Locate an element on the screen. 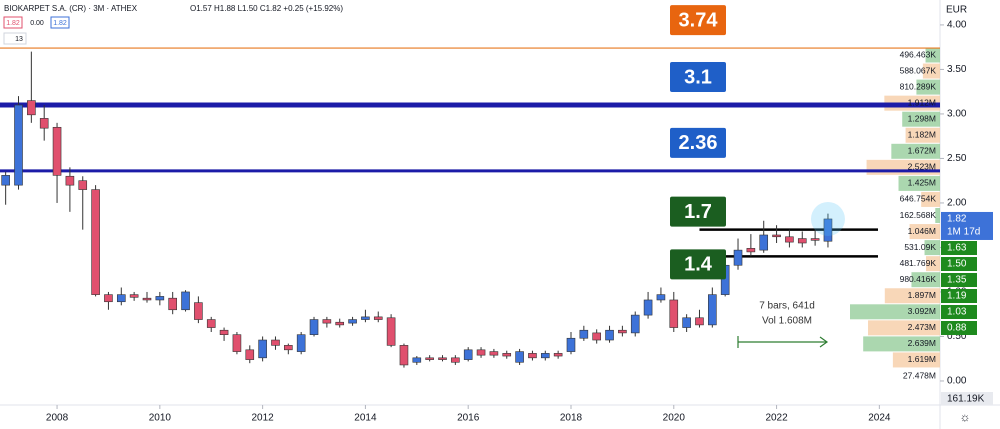 The width and height of the screenshot is (1000, 429). ask: 1.82 is located at coordinates (60, 23).